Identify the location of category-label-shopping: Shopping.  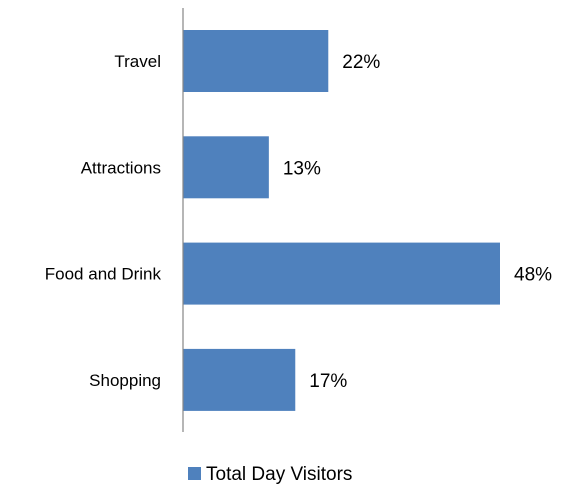
(125, 380).